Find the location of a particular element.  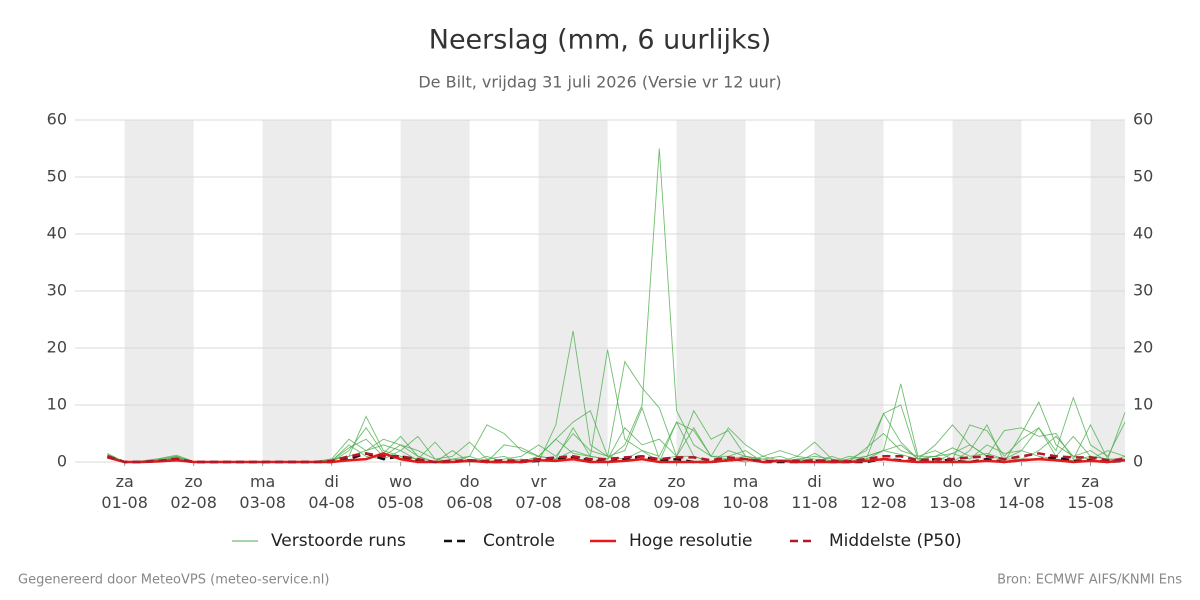

y2-tick-label: 20 is located at coordinates (1143, 347).